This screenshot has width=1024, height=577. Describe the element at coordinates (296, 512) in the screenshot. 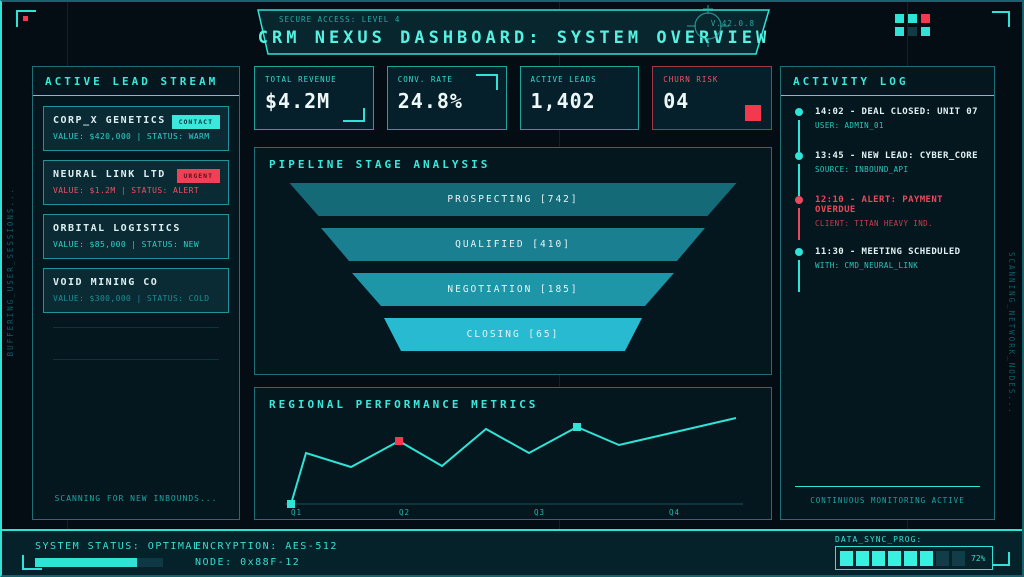

I see `chart-tick-label: Q1` at that location.